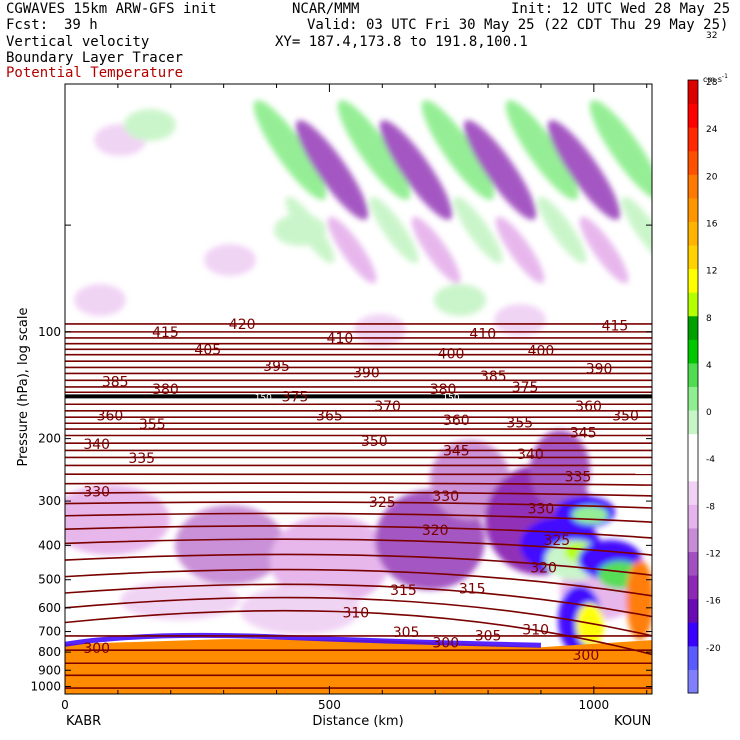 The image size is (740, 740). I want to click on model-title: CGWAVES 15km ARW-GFS init, so click(111, 9).